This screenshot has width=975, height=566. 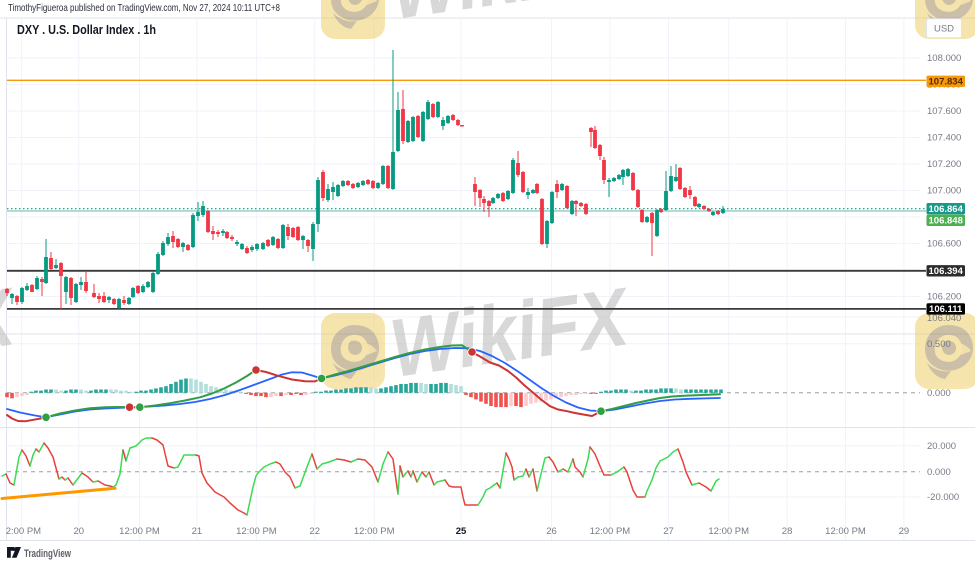 What do you see at coordinates (944, 297) in the screenshot?
I see `svg-text: 106.200` at bounding box center [944, 297].